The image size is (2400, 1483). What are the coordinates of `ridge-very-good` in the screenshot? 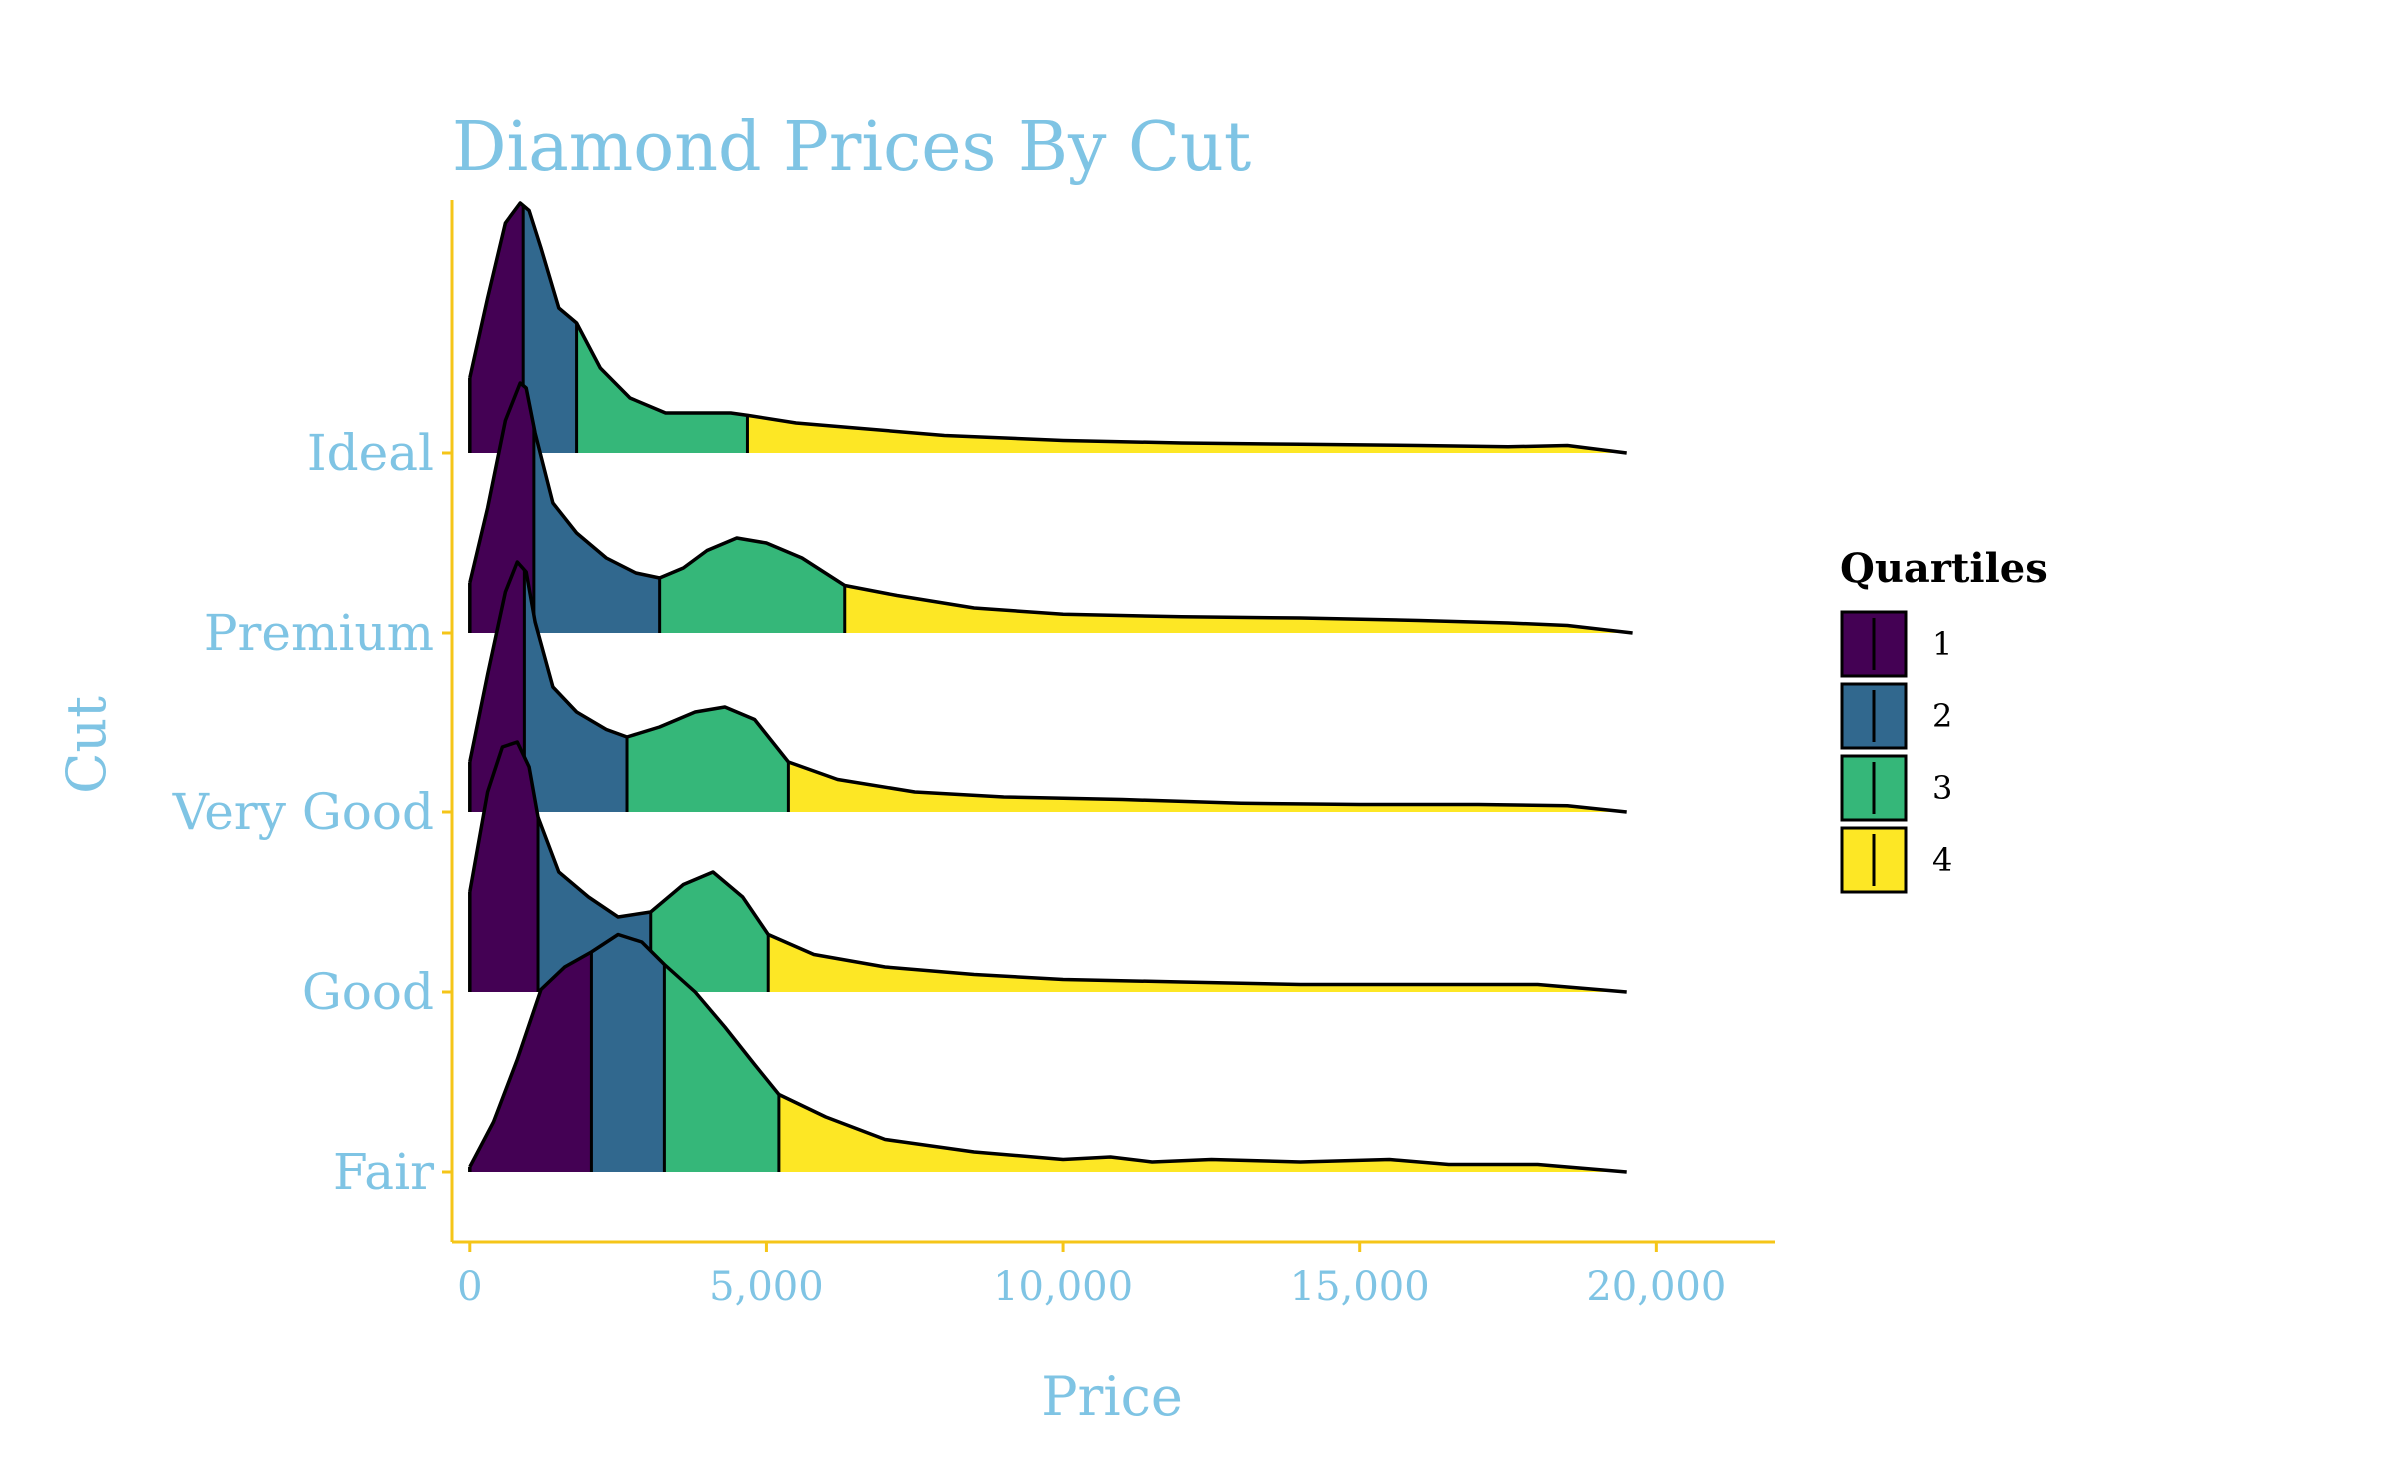 It's located at (1047, 687).